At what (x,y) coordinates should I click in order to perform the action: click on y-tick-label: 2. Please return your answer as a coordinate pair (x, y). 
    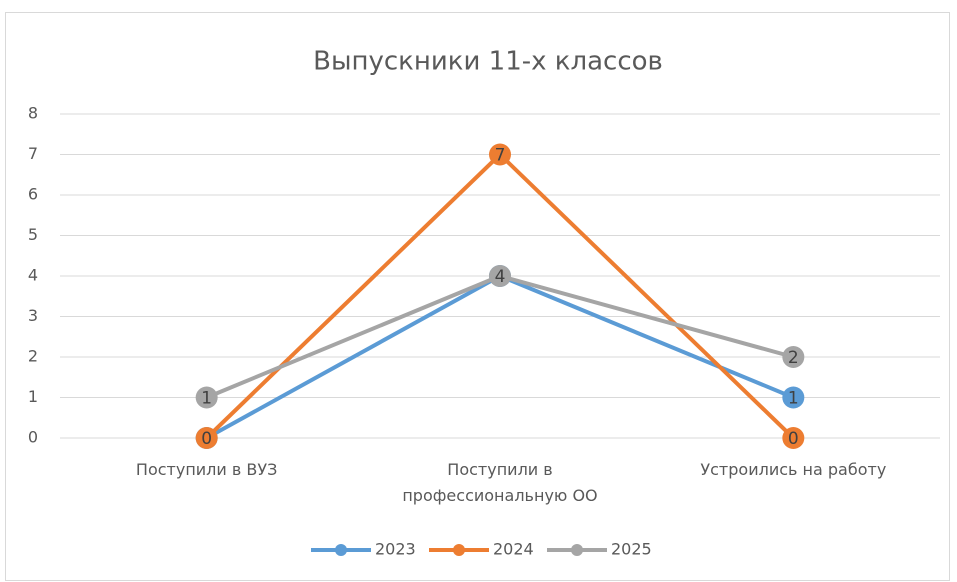
    Looking at the image, I should click on (33, 356).